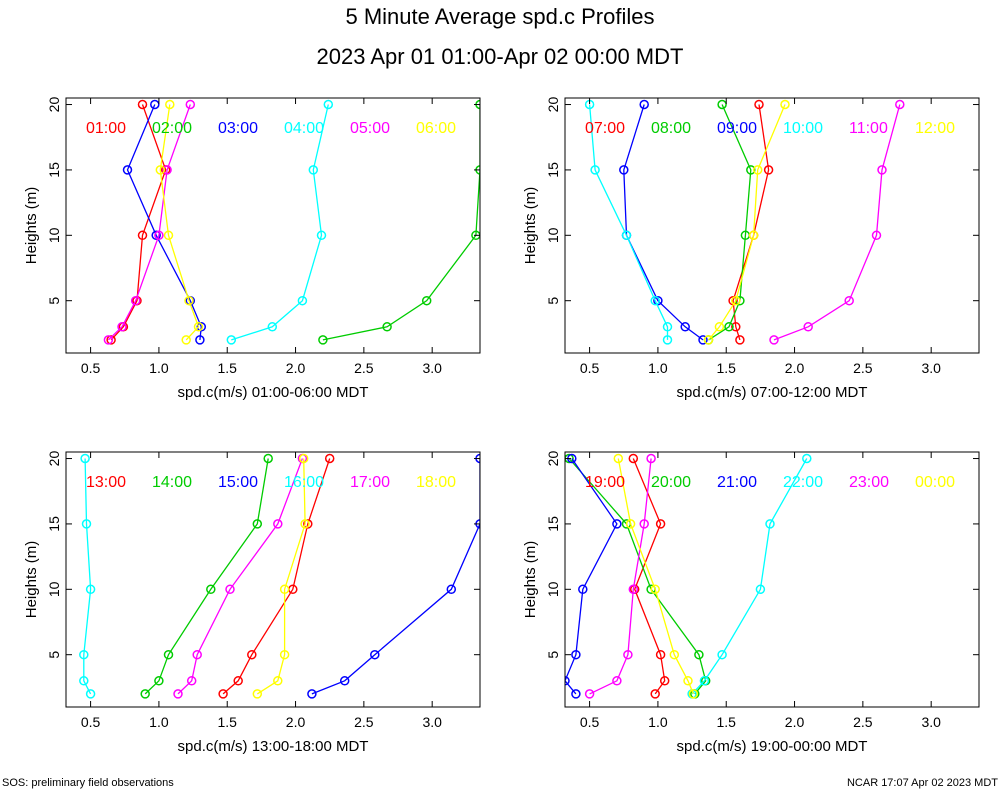 The image size is (1000, 800). Describe the element at coordinates (106, 482) in the screenshot. I see `legend-label: 13:00` at that location.